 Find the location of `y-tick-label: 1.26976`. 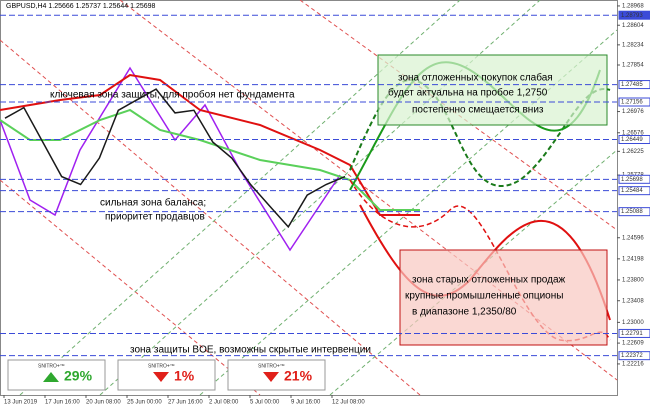

y-tick-label: 1.26976 is located at coordinates (633, 112).